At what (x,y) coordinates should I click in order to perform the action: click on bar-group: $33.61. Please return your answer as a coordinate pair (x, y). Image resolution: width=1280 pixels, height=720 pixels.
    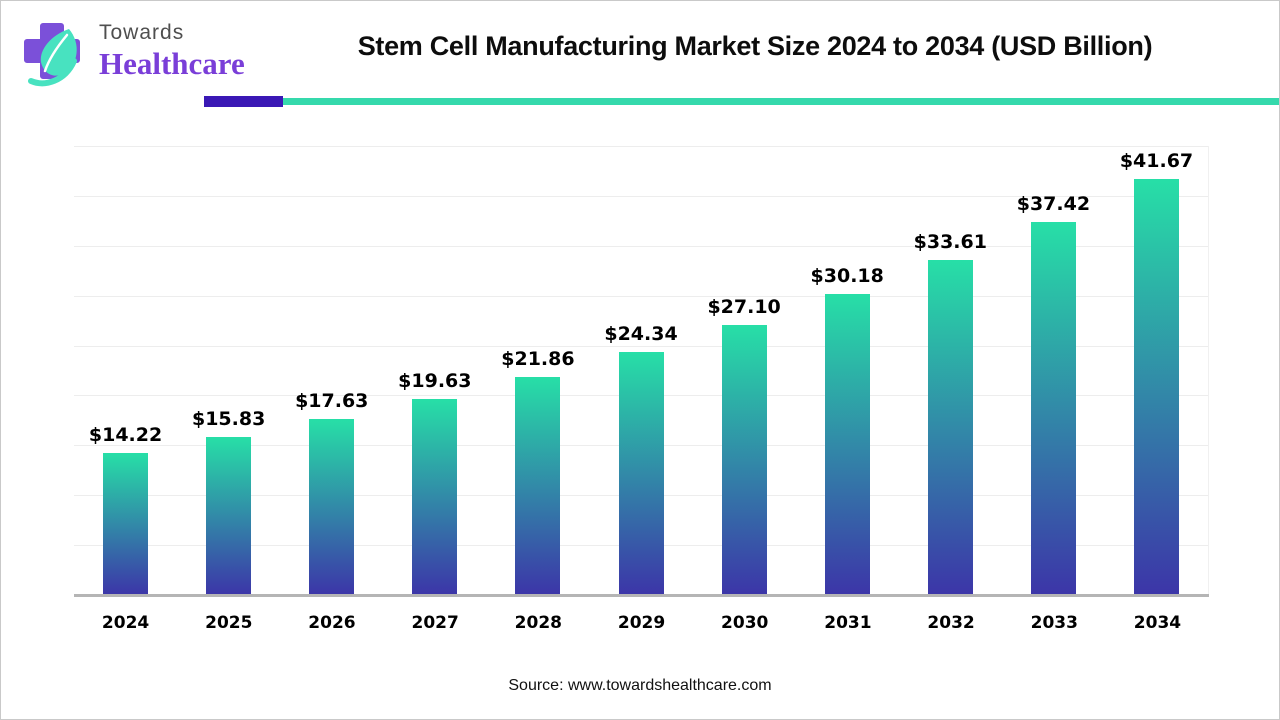
    Looking at the image, I should click on (950, 370).